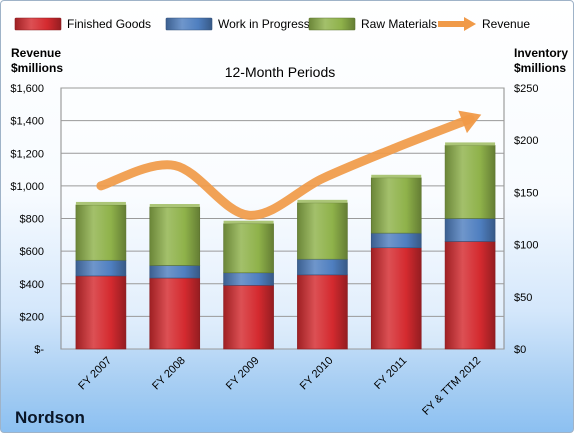 The image size is (574, 433). I want to click on right-axis-title-line1: Inventory, so click(541, 53).